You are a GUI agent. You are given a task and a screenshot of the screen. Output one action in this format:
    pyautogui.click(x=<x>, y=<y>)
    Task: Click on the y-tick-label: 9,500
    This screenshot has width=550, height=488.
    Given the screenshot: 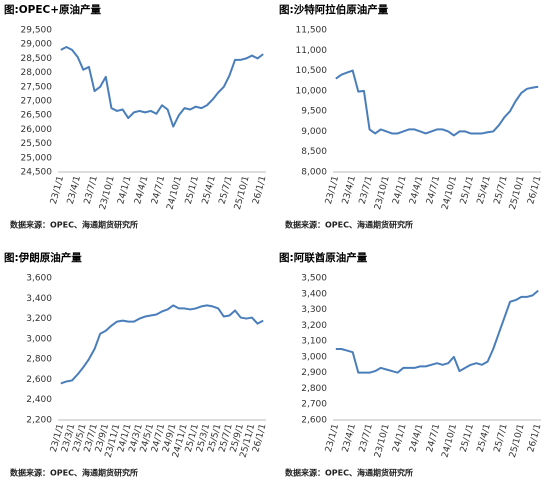 What is the action you would take?
    pyautogui.click(x=314, y=112)
    